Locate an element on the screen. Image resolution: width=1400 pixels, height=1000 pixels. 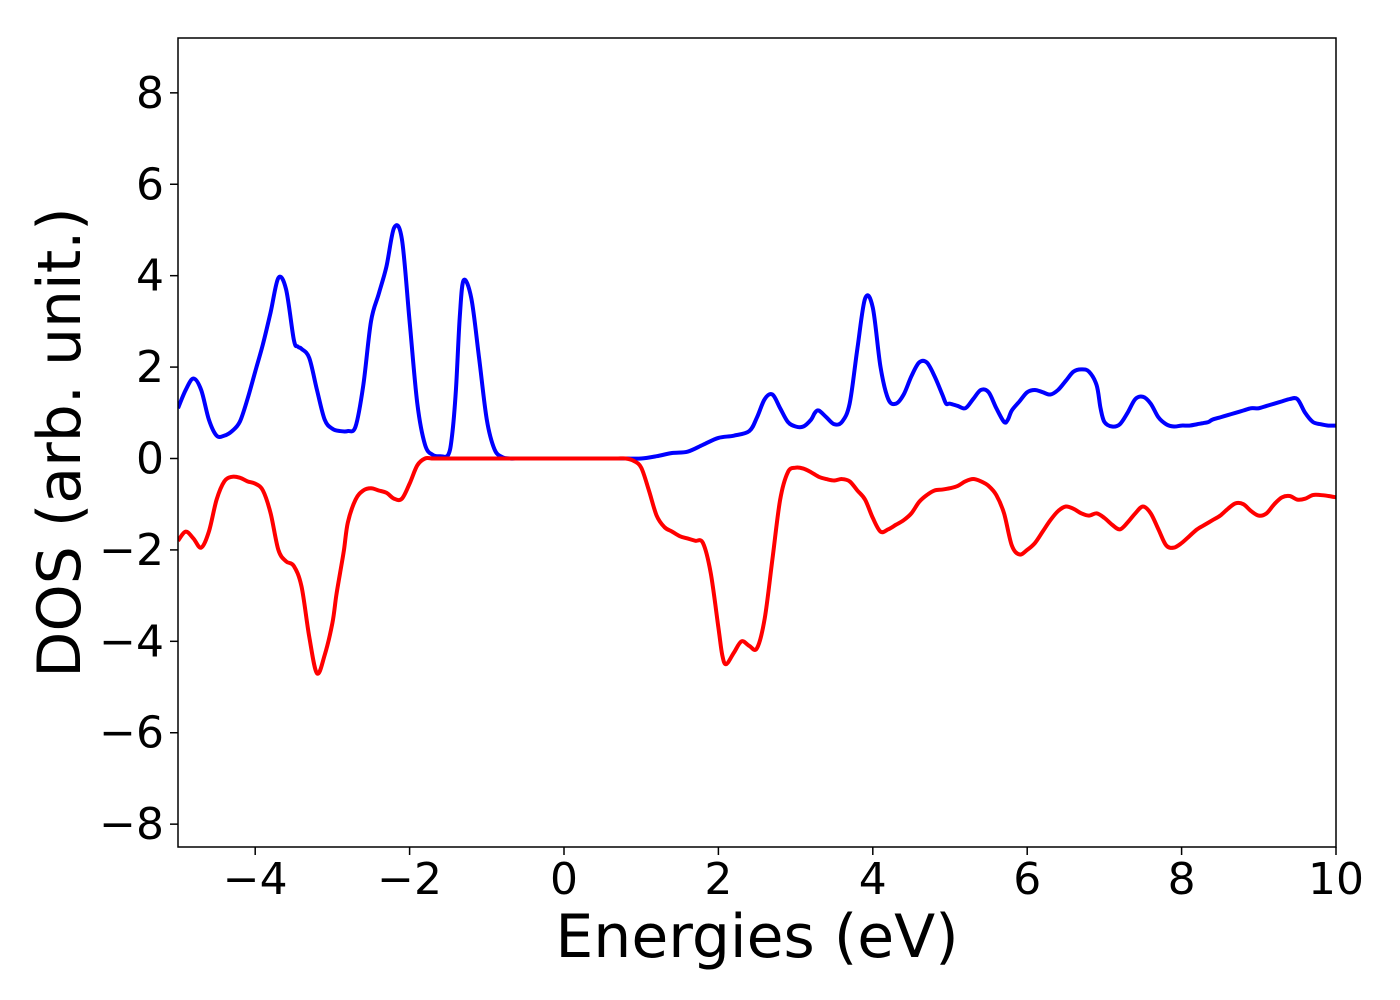
y-tick-label: −8 is located at coordinates (131, 824).